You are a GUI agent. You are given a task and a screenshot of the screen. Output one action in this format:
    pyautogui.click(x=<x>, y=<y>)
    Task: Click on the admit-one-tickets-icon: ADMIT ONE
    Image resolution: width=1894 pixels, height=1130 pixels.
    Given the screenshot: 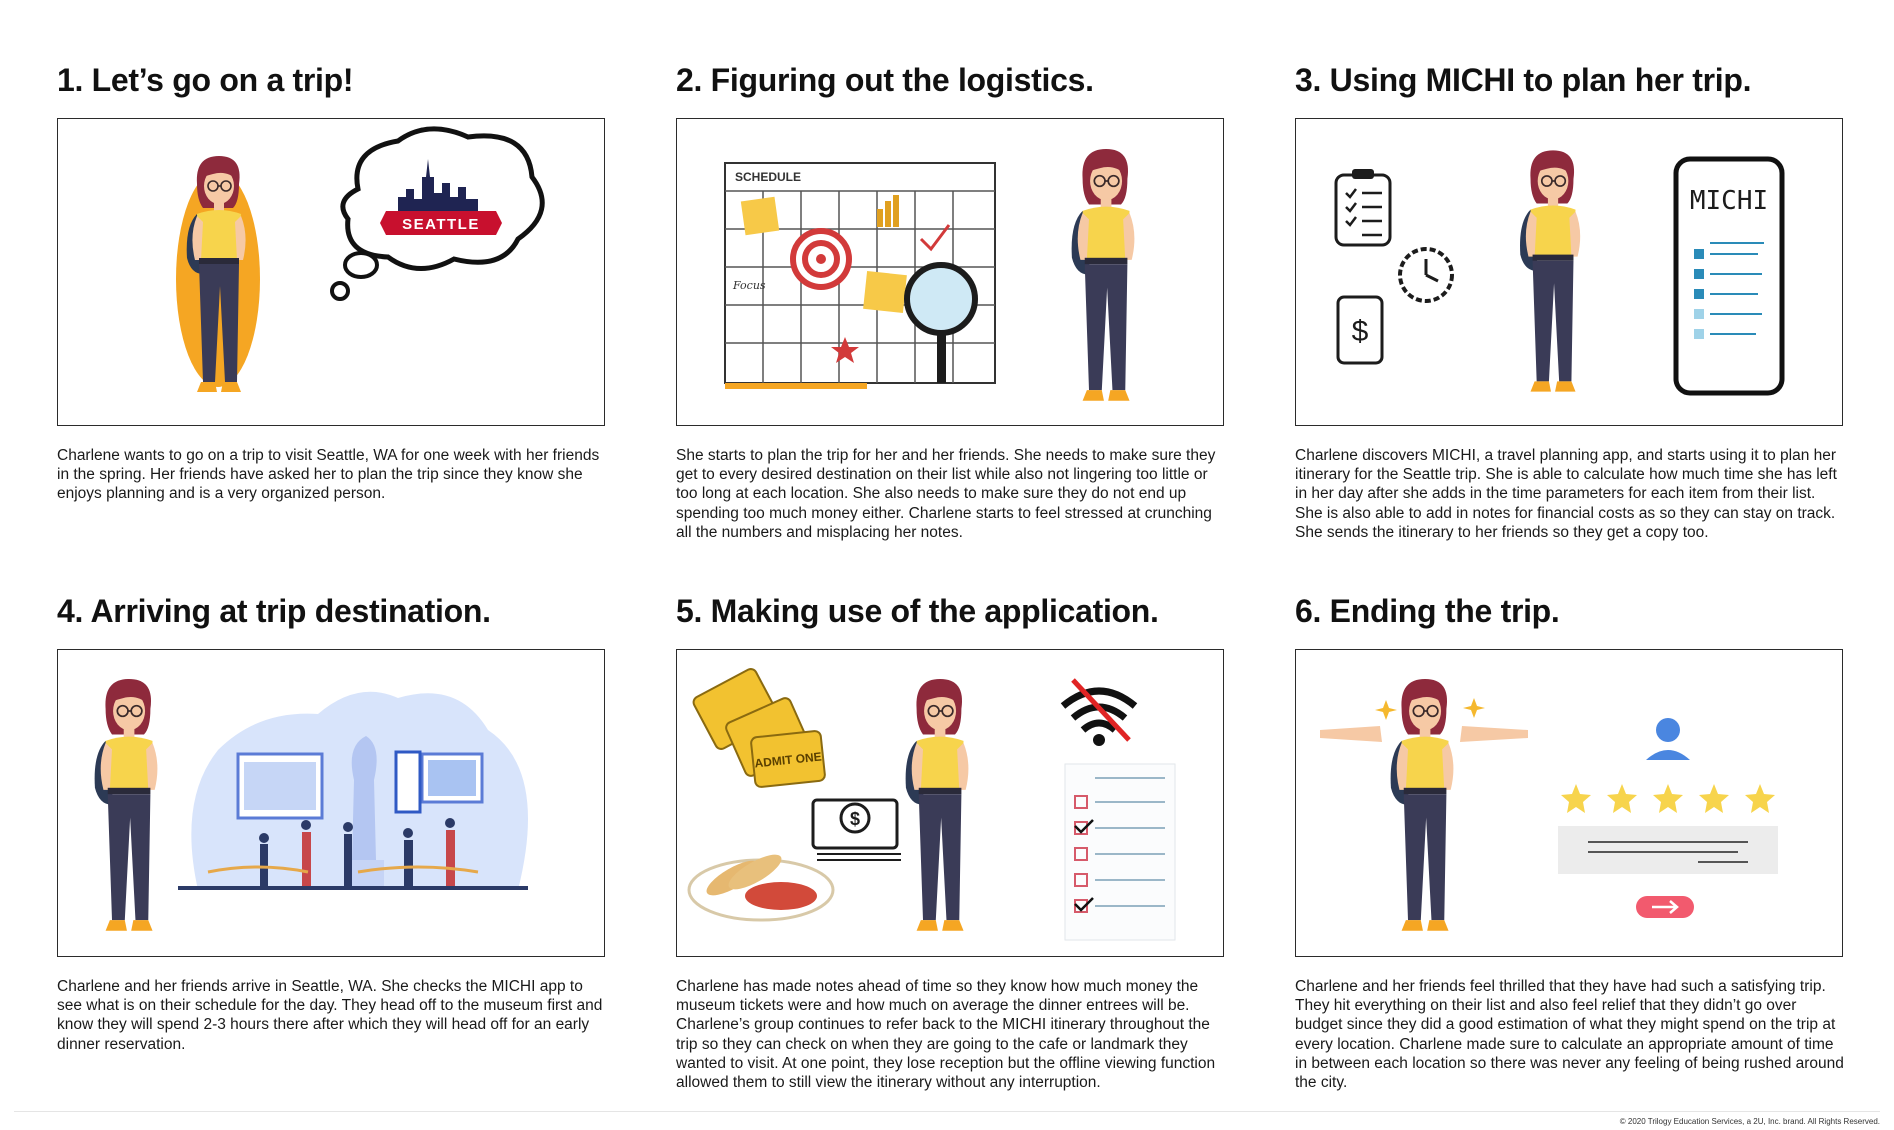 What is the action you would take?
    pyautogui.click(x=759, y=728)
    